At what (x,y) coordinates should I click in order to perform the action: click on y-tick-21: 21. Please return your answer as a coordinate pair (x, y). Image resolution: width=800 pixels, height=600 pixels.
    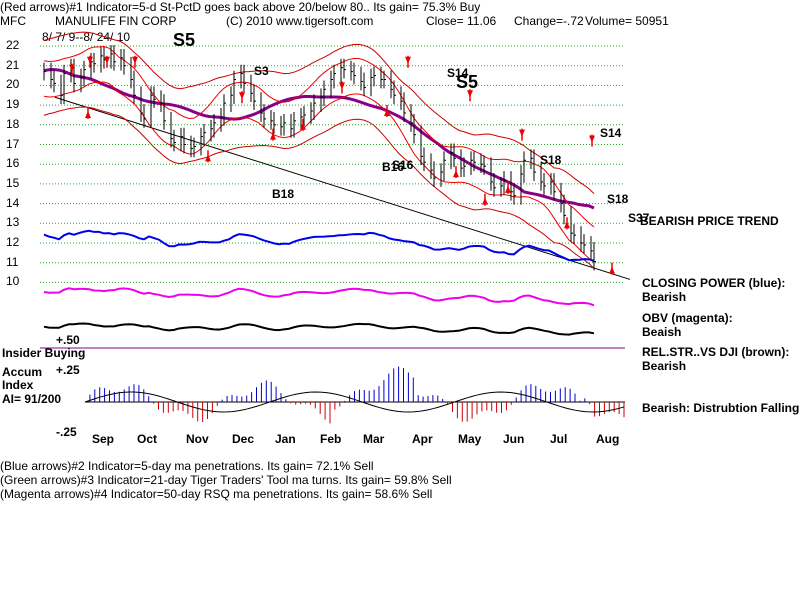
    Looking at the image, I should click on (13, 64).